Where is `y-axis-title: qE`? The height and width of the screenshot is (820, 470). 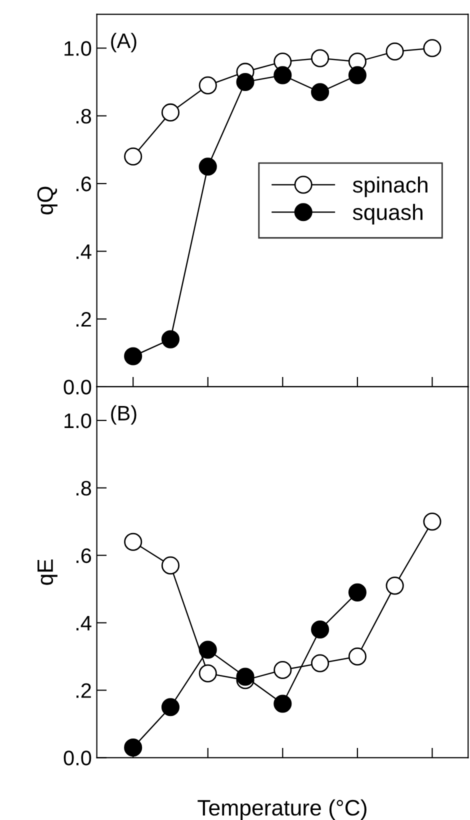 y-axis-title: qE is located at coordinates (48, 572).